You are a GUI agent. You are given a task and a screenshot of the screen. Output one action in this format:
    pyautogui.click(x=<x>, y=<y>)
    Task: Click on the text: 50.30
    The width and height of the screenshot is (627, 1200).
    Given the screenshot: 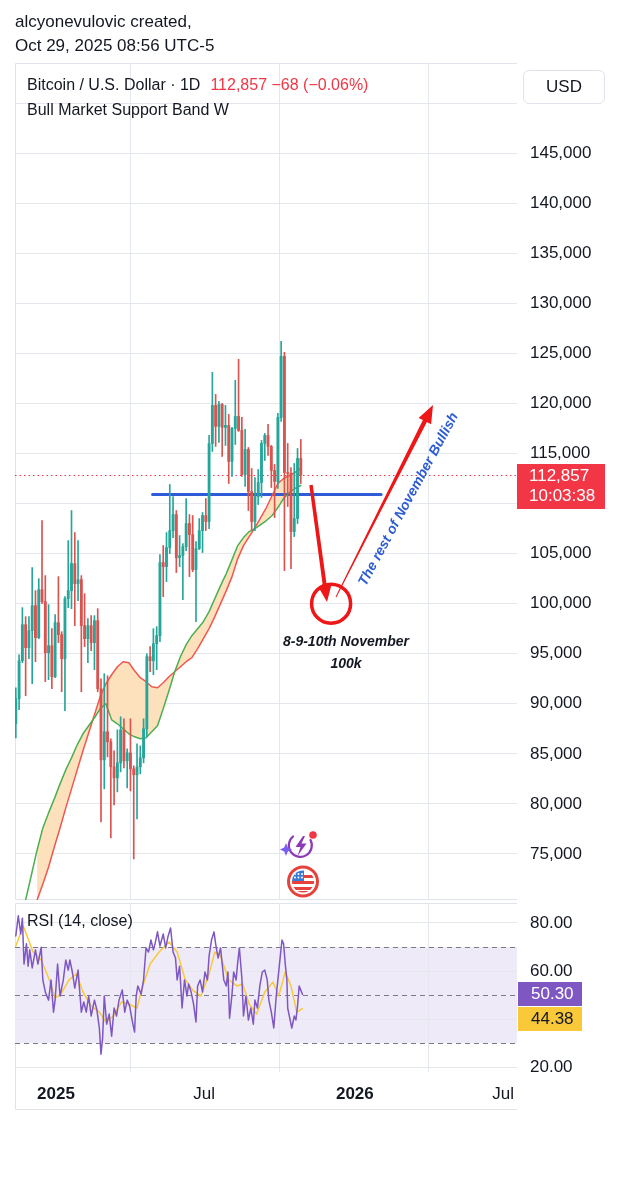 What is the action you would take?
    pyautogui.click(x=550, y=994)
    